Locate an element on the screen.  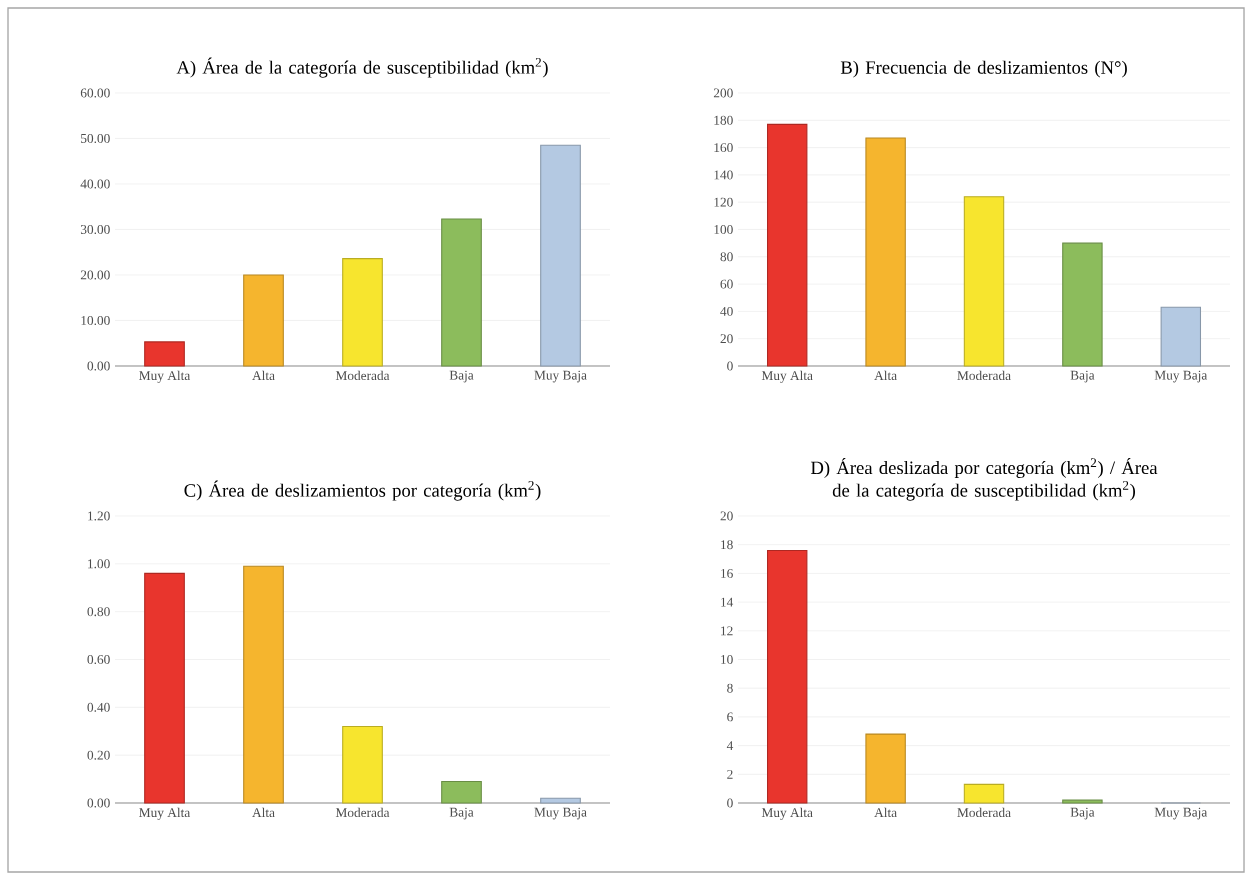
y-tick-label: 40 is located at coordinates (726, 311).